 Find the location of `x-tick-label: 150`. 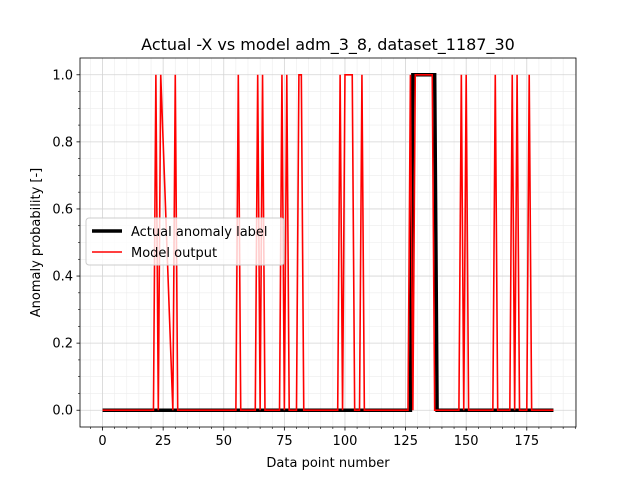

x-tick-label: 150 is located at coordinates (466, 441).